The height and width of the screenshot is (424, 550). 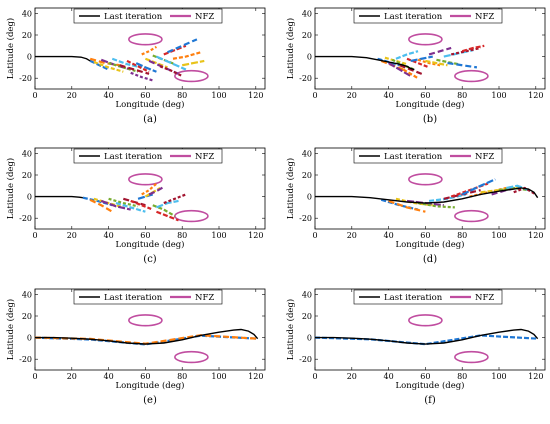 What do you see at coordinates (413, 17) in the screenshot?
I see `legend-label-last-iteration: Last iteration` at bounding box center [413, 17].